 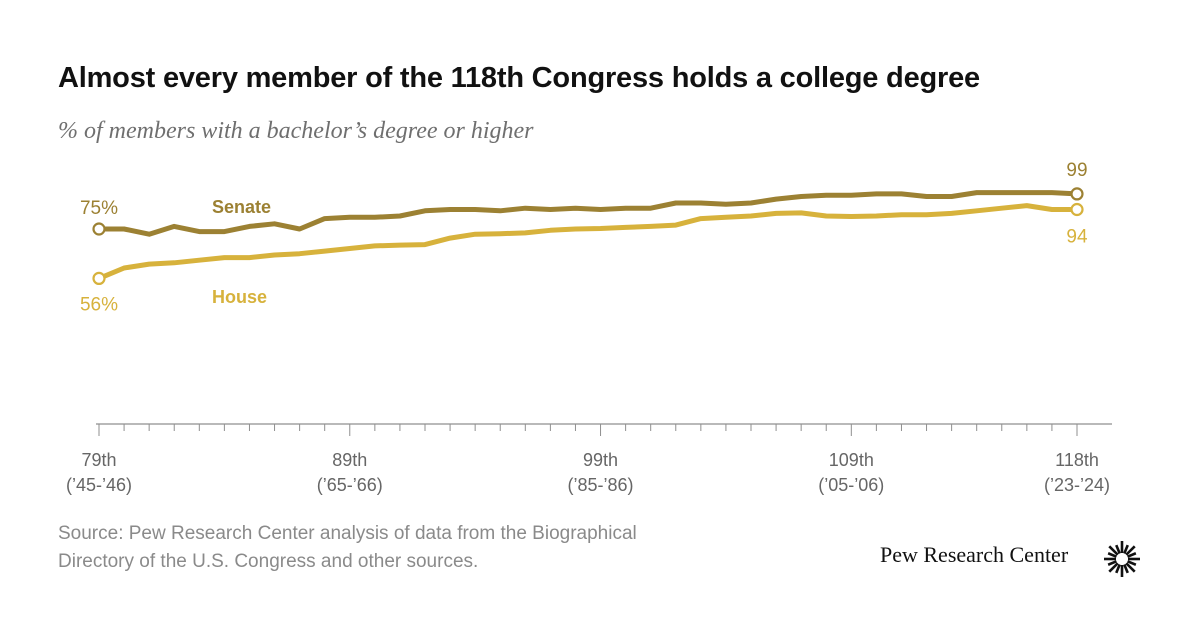 What do you see at coordinates (851, 472) in the screenshot?
I see `x-tick-label: 109th (’05-’06)` at bounding box center [851, 472].